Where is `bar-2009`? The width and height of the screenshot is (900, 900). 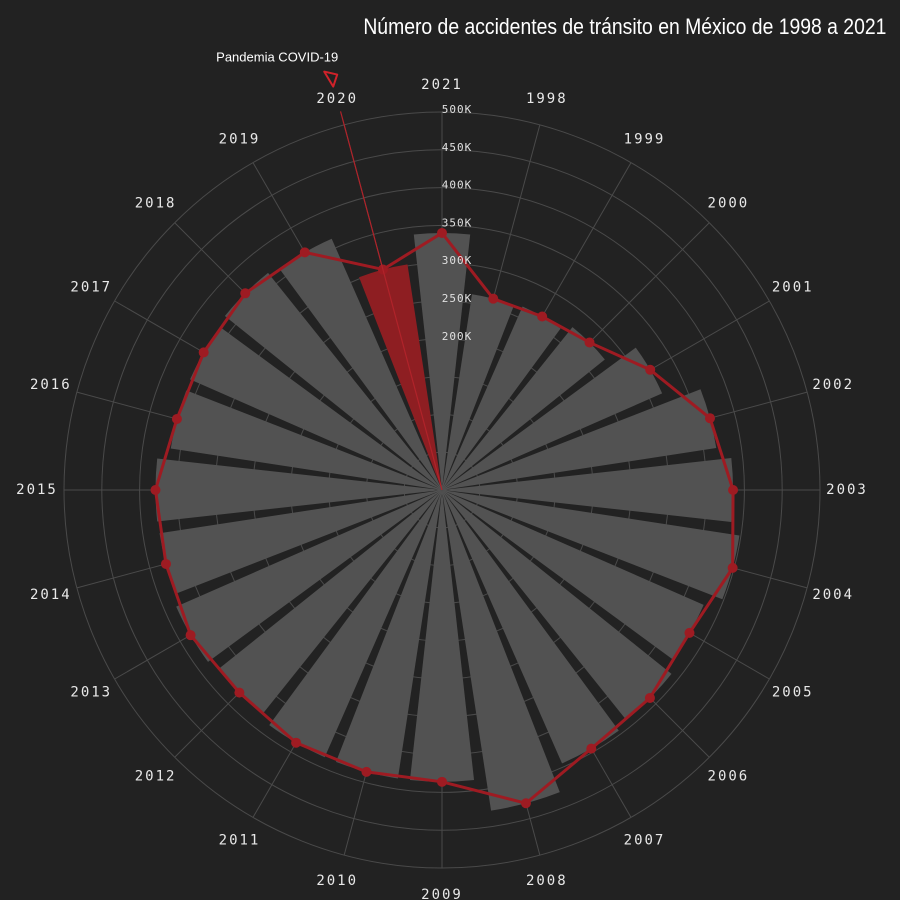 bar-2009 is located at coordinates (442, 636).